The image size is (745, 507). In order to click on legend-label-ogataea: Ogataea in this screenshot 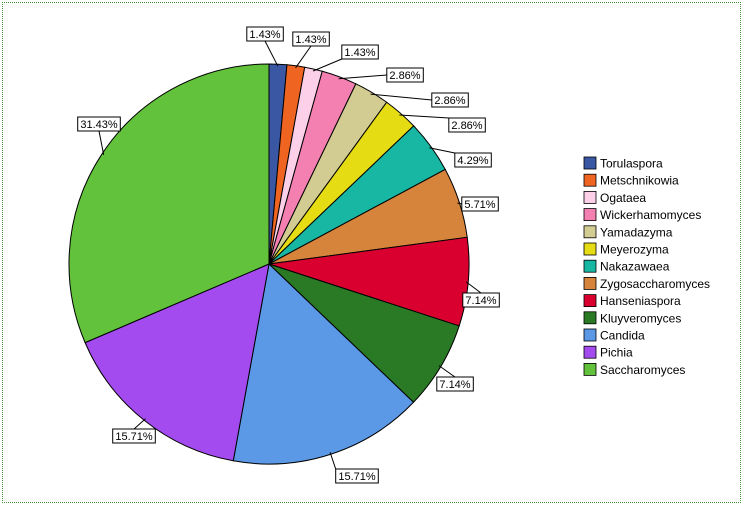, I will do `click(623, 198)`.